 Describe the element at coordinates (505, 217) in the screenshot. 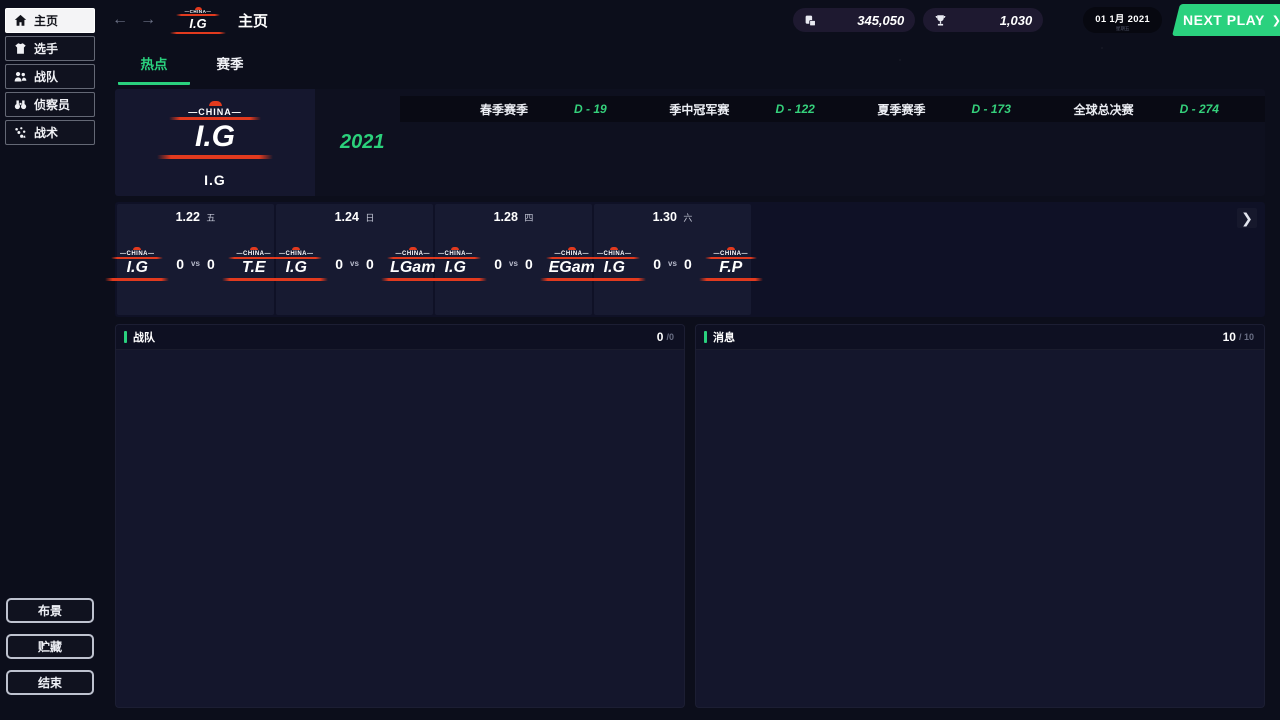

I see `match-date: 1.28` at that location.